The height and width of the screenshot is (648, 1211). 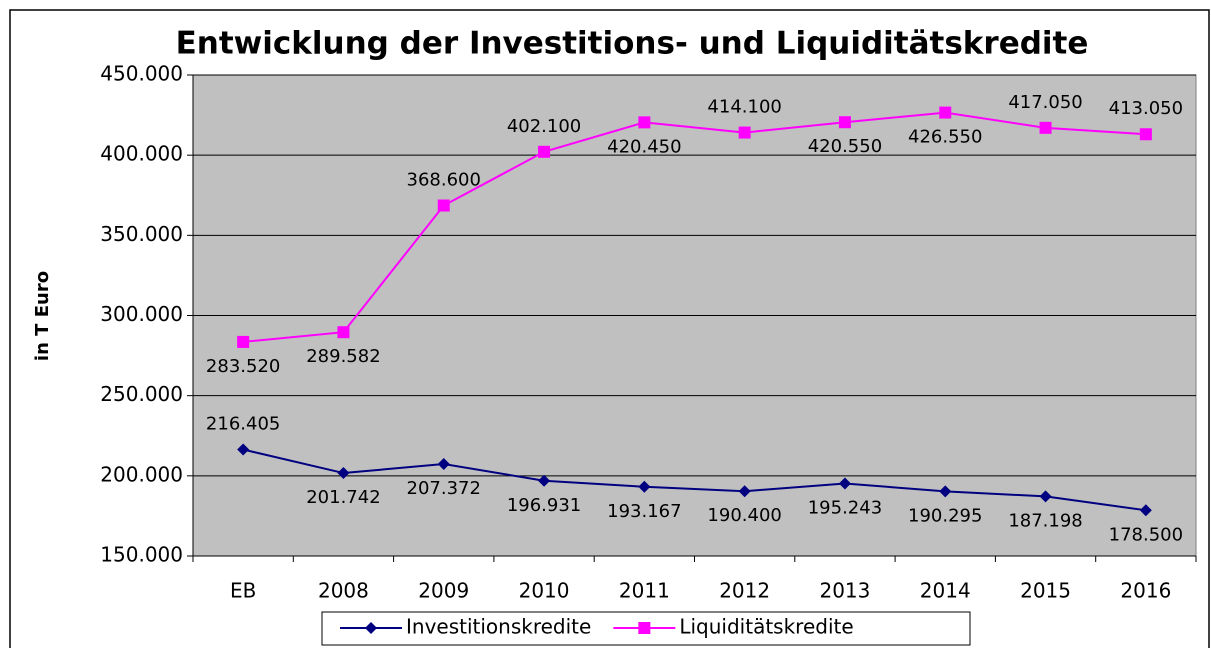 I want to click on y-tick-label: 200.000, so click(x=141, y=474).